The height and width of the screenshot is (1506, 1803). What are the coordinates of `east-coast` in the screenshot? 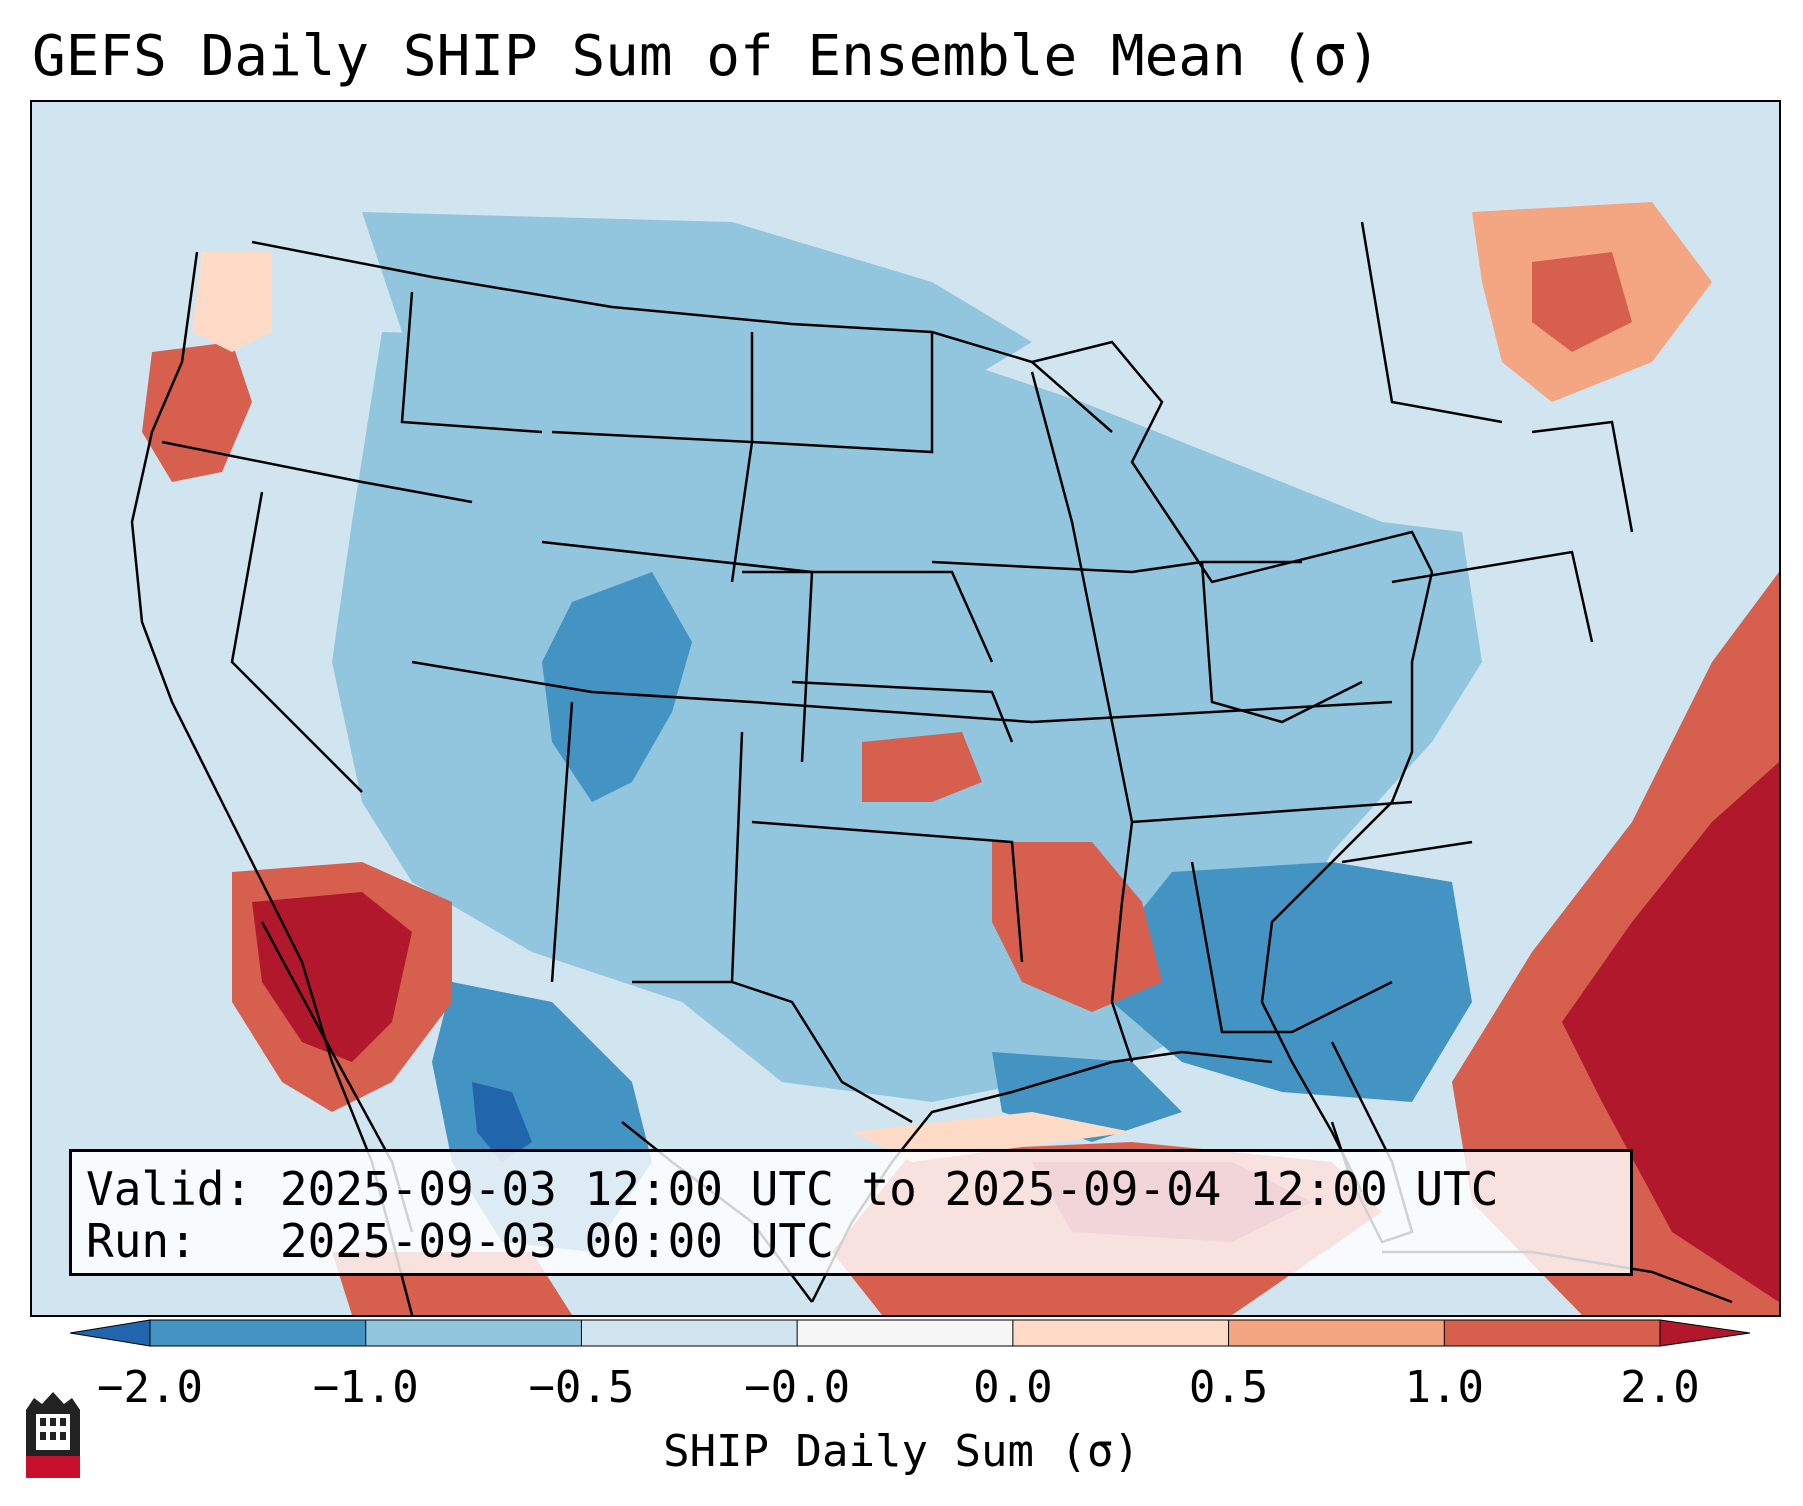 It's located at (1347, 882).